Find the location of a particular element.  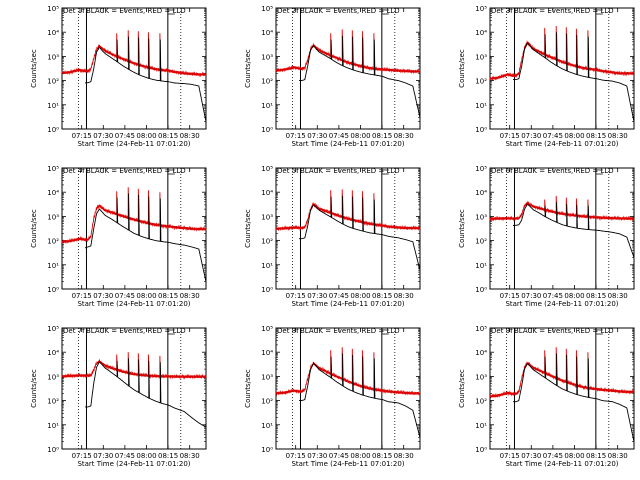

panel-title: Det 6f is located at coordinates (502, 171).